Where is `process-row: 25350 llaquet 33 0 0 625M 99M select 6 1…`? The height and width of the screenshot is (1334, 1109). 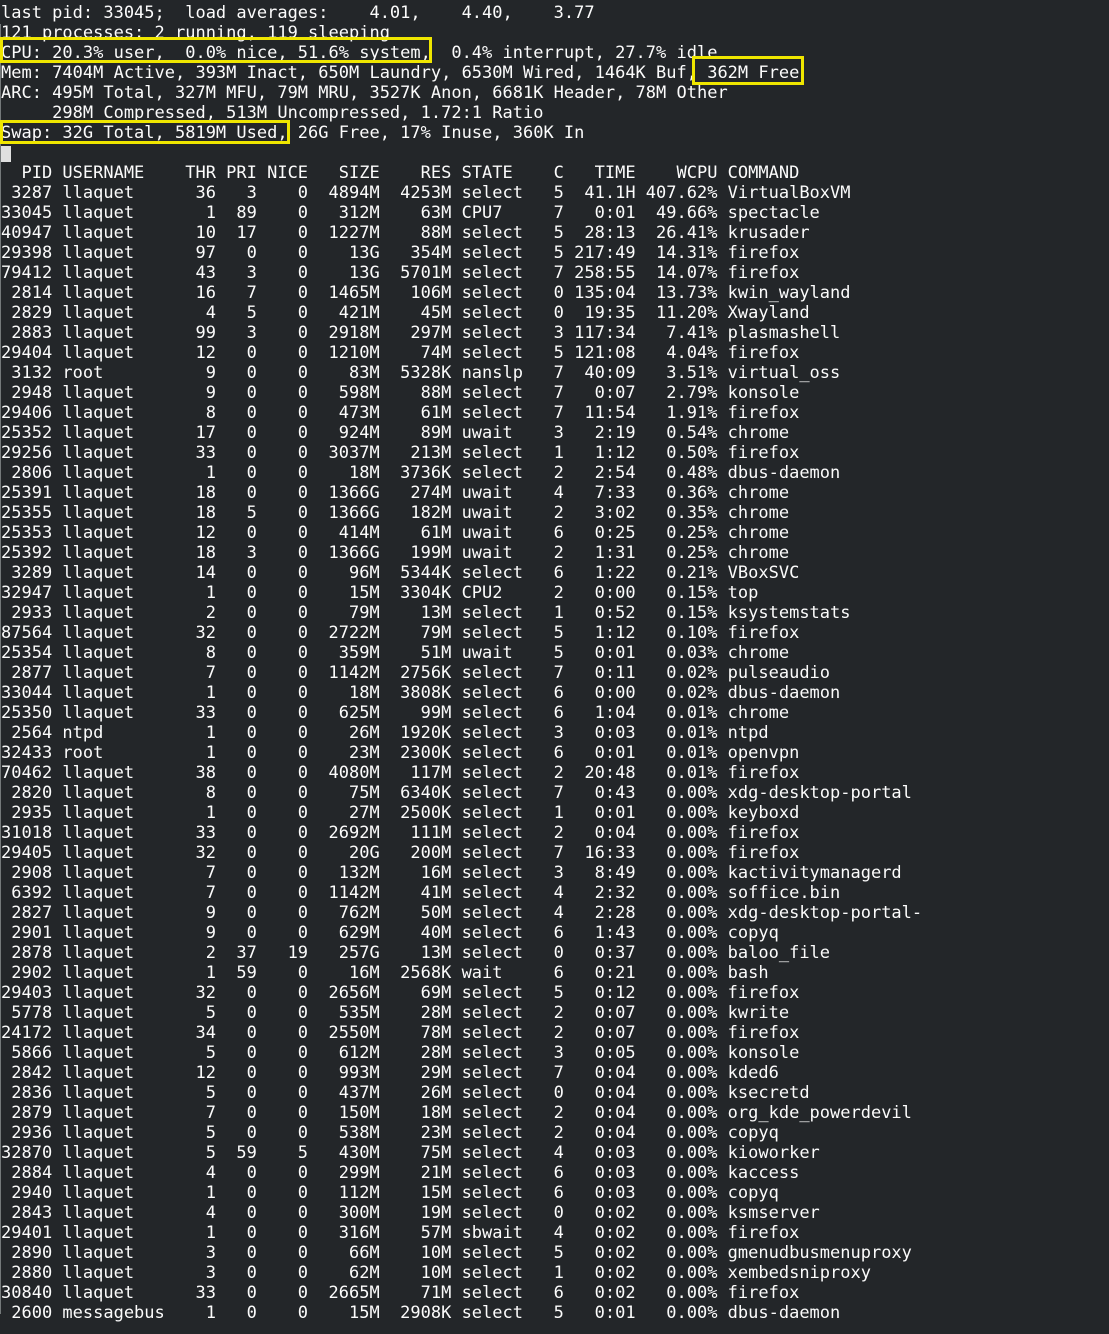 process-row: 25350 llaquet 33 0 0 625M 99M select 6 1… is located at coordinates (395, 713).